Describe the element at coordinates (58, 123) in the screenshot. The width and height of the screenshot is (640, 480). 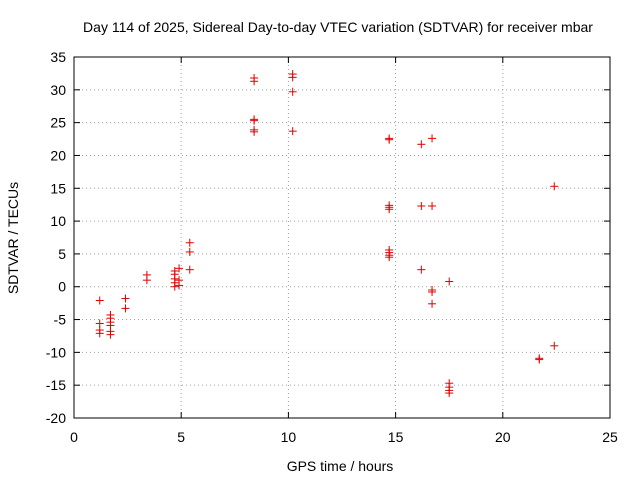
I see `y-tick-label: 25` at that location.